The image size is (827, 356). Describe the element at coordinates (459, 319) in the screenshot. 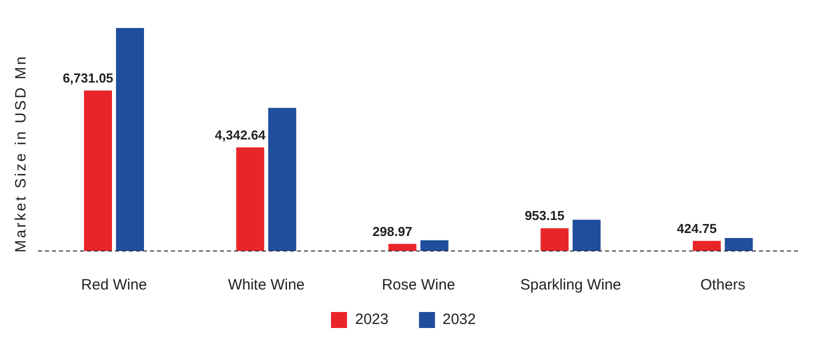

I see `legend-label: 2032` at that location.